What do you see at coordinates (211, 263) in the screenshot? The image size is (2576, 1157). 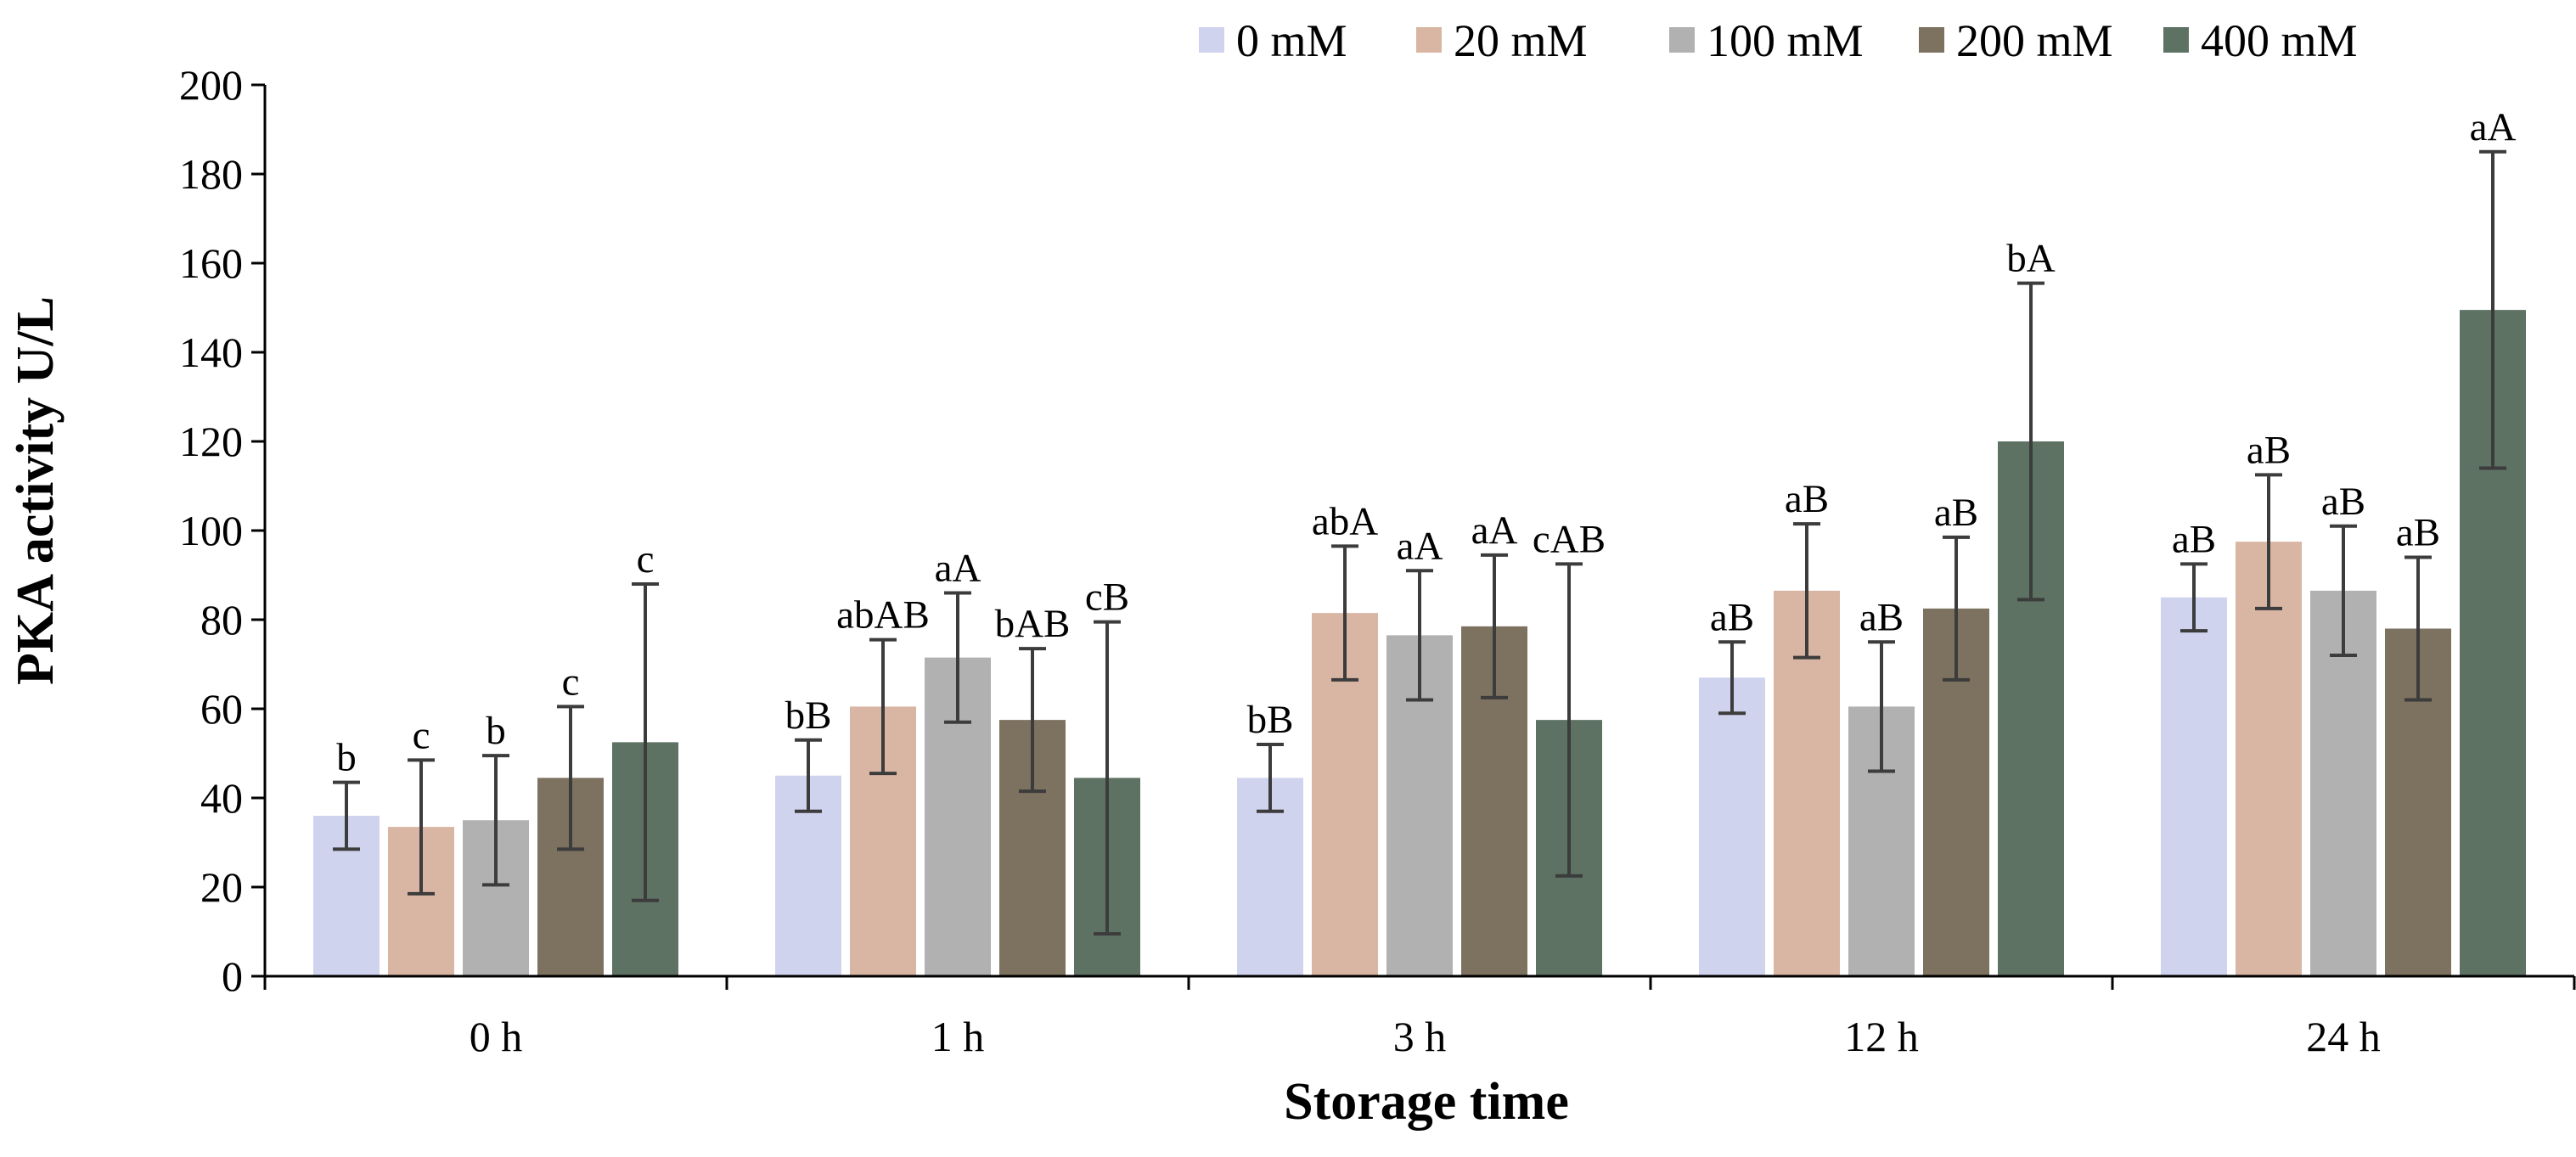 I see `y-tick-label: 160` at bounding box center [211, 263].